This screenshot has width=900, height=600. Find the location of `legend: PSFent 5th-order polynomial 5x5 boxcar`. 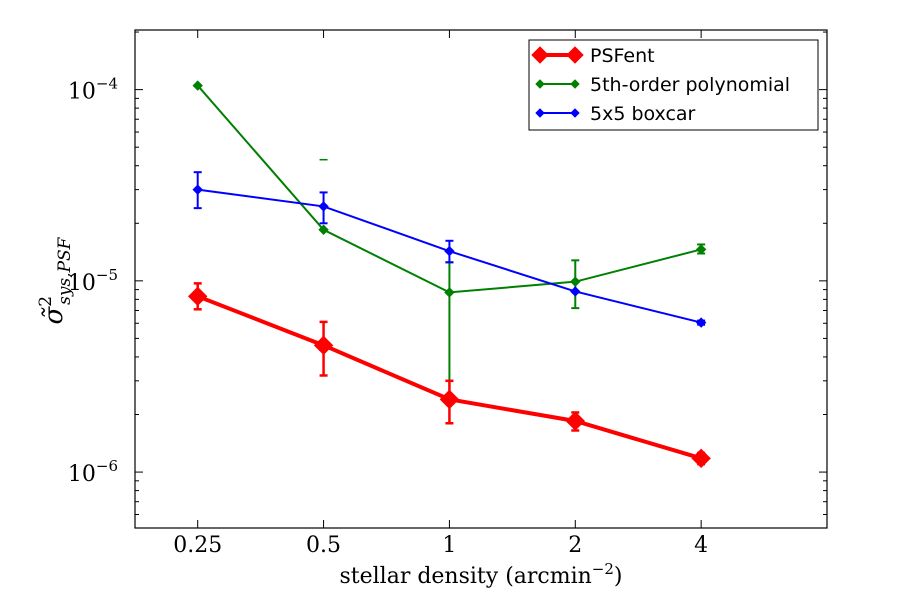

legend: PSFent 5th-order polynomial 5x5 boxcar is located at coordinates (673, 85).